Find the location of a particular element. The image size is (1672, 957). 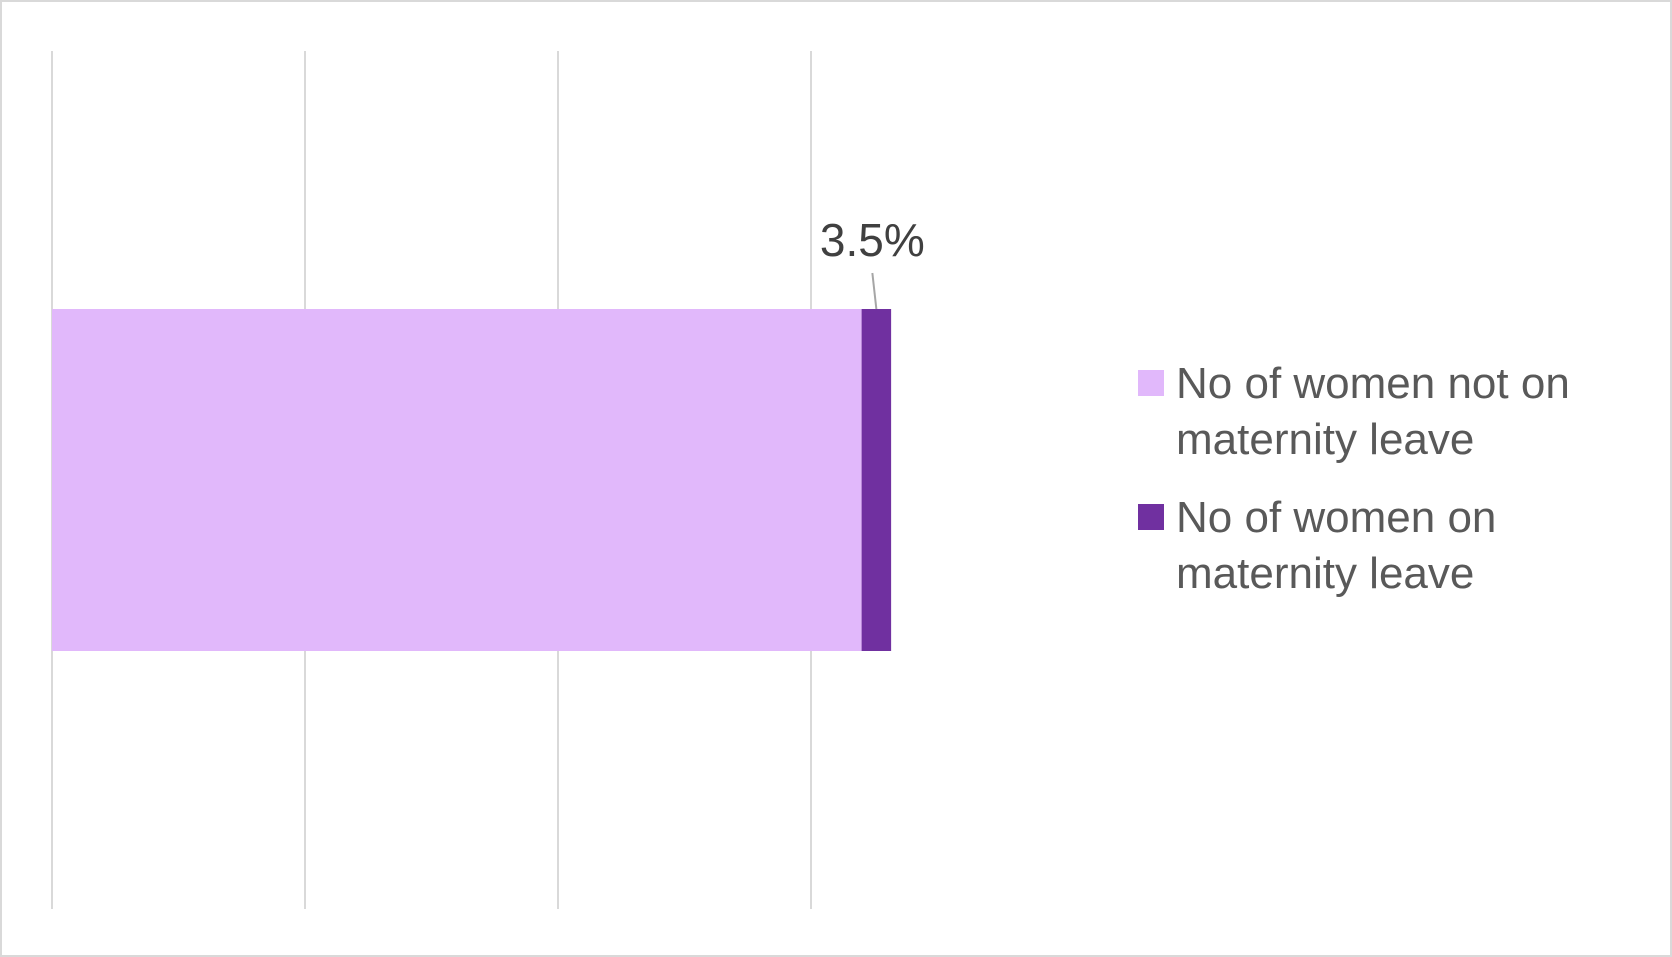

legend-swatch-on-maternity-leave is located at coordinates (1151, 517).